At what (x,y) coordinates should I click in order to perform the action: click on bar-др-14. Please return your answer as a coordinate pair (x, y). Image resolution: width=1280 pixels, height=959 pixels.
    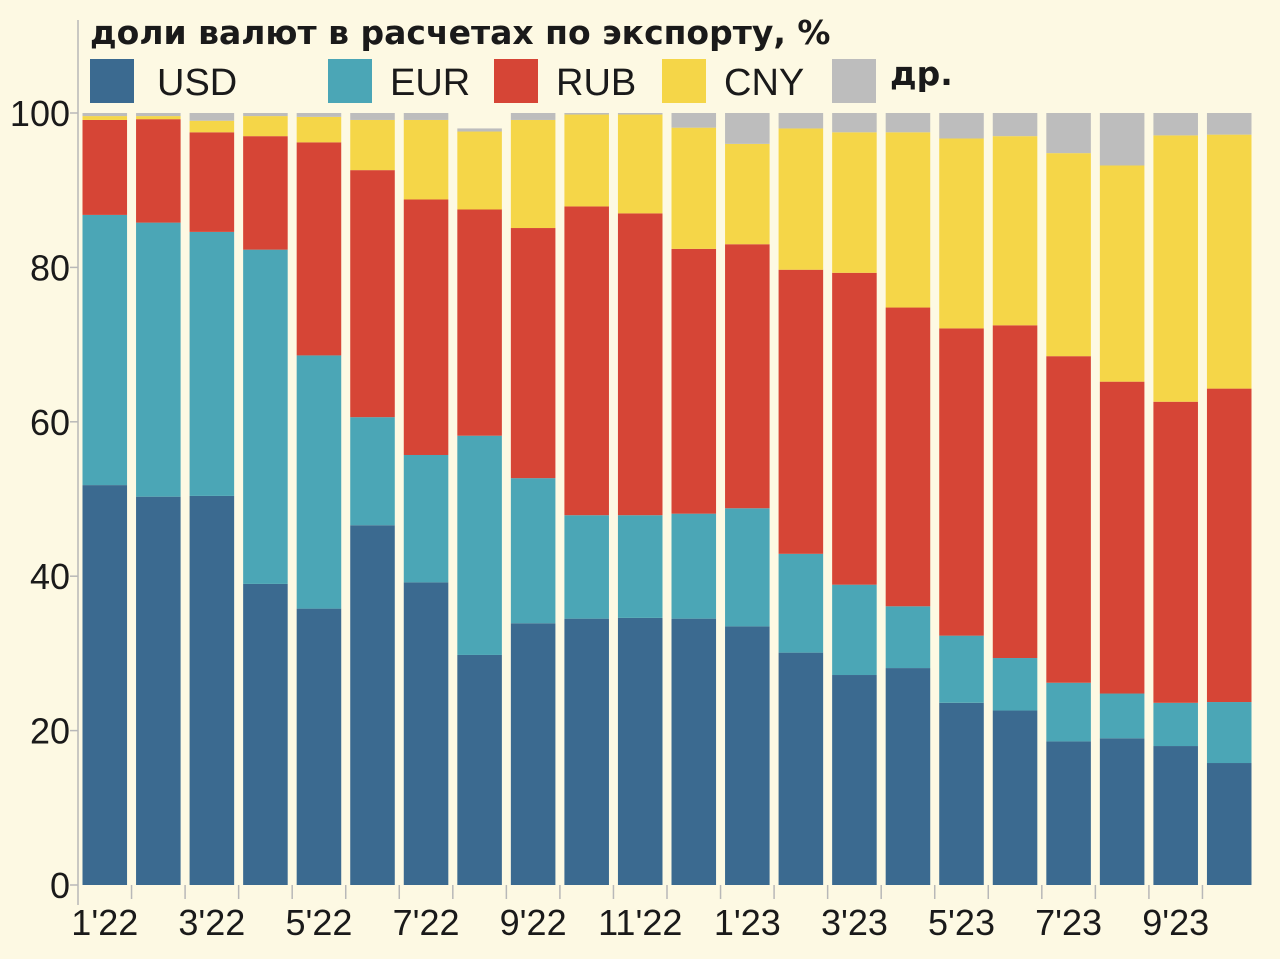
    Looking at the image, I should click on (801, 121).